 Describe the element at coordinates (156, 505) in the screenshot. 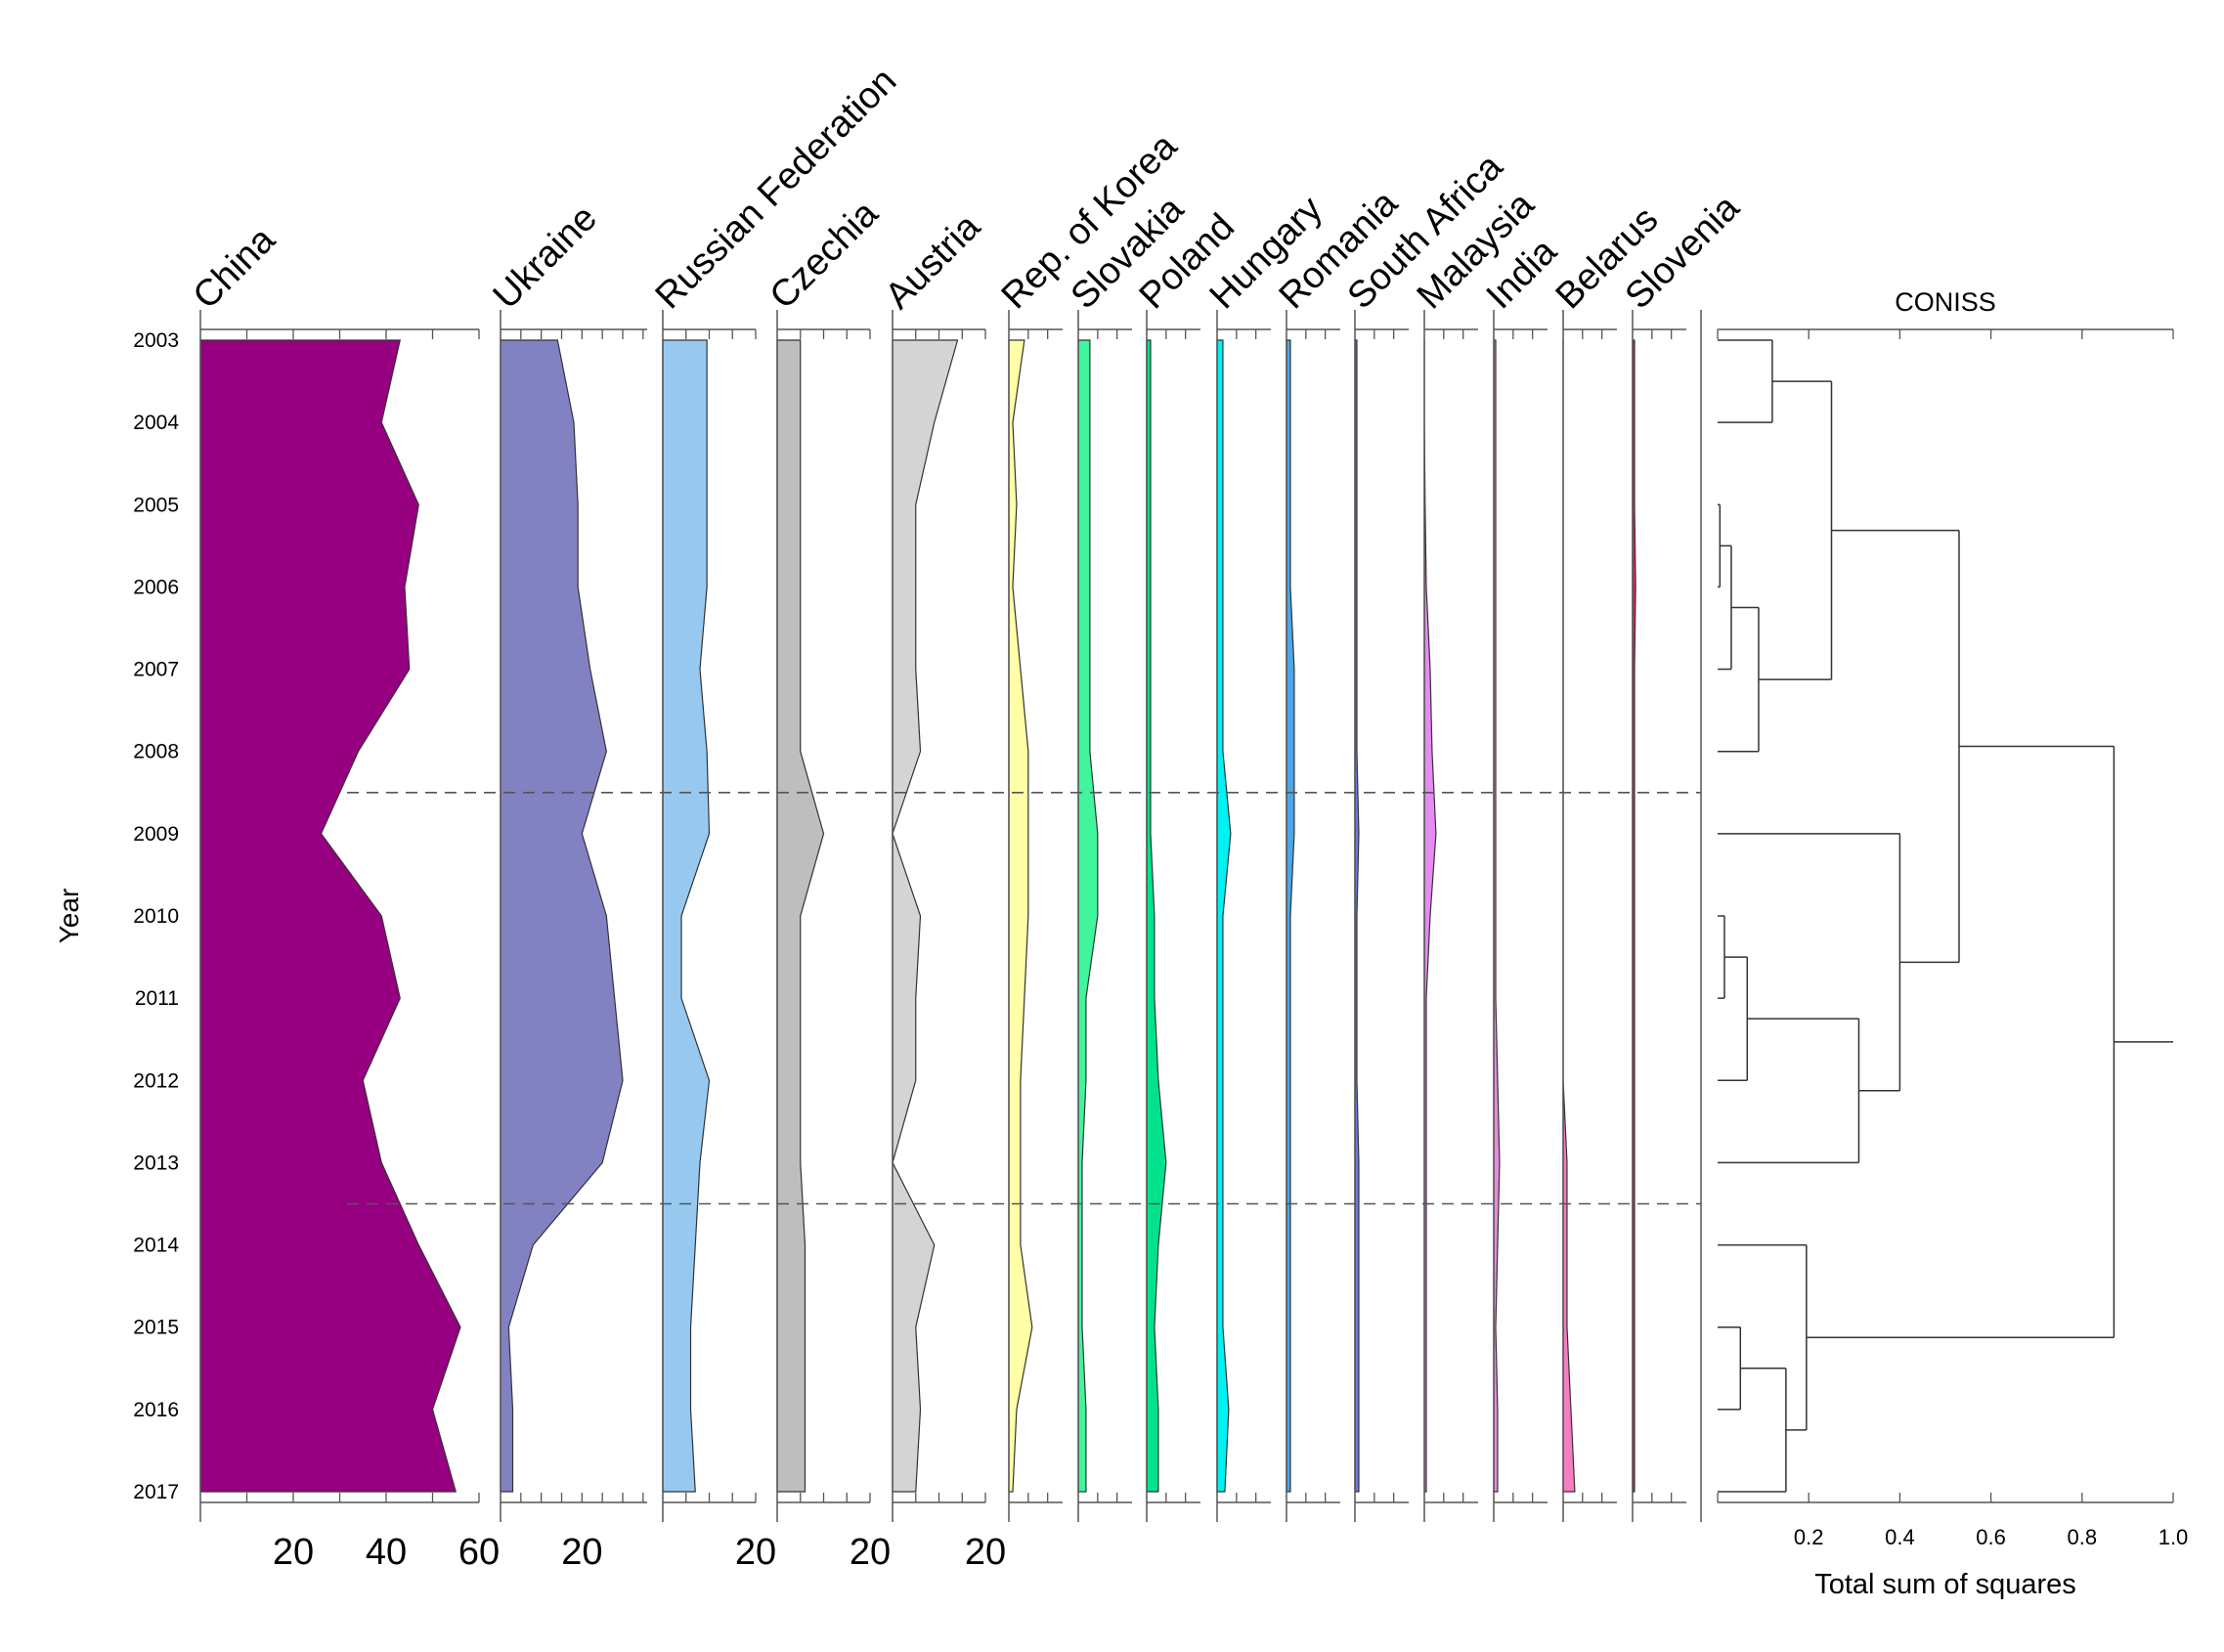

I see `year-tick-label: 2005` at that location.